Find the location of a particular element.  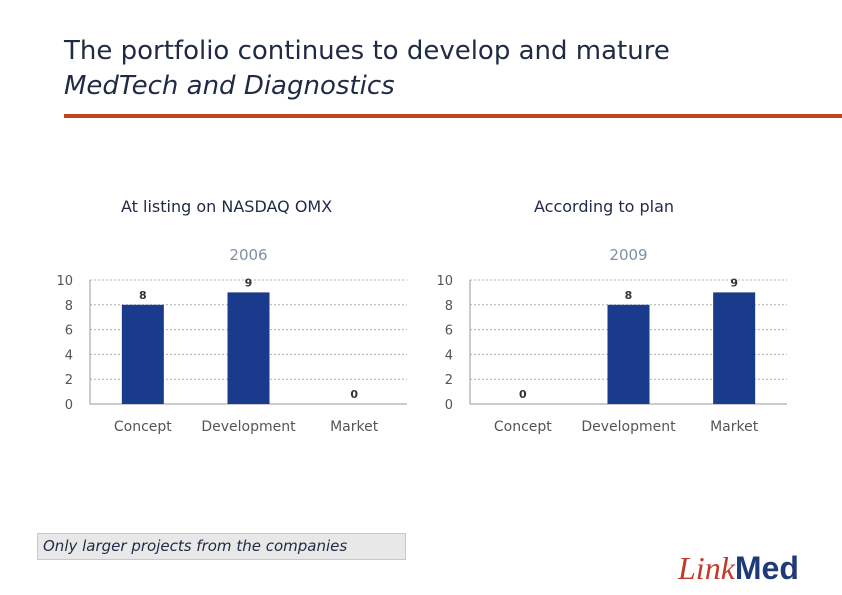

chart-2009-data-label: 0 is located at coordinates (523, 394).